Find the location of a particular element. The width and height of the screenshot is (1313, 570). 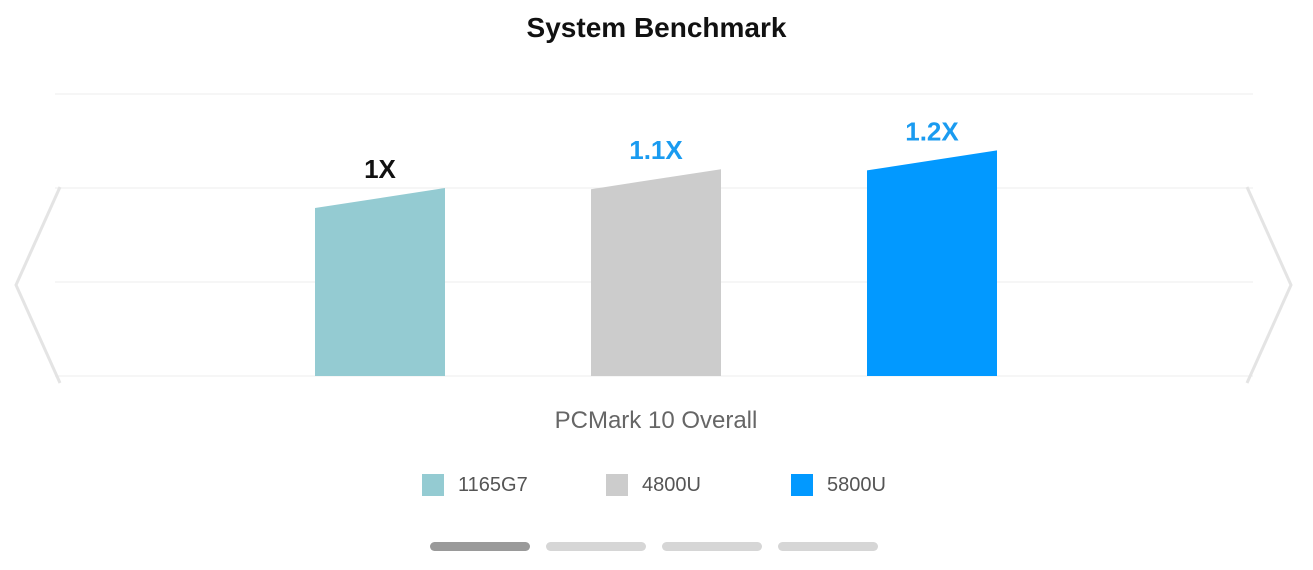

legend-label: 5800U is located at coordinates (856, 484).